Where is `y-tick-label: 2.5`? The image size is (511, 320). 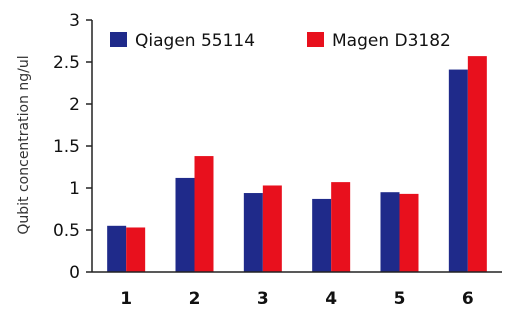
y-tick-label: 2.5 is located at coordinates (66, 63).